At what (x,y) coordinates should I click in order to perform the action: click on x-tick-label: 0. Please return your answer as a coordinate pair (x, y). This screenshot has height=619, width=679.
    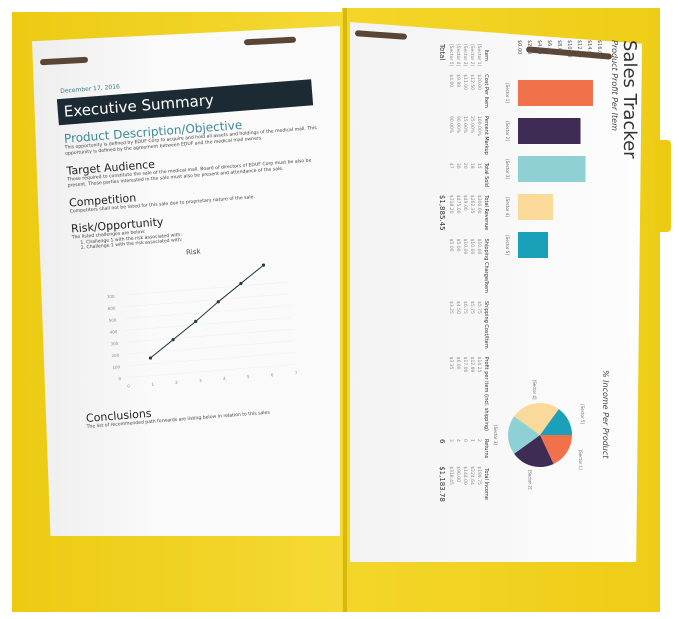
    Looking at the image, I should click on (128, 385).